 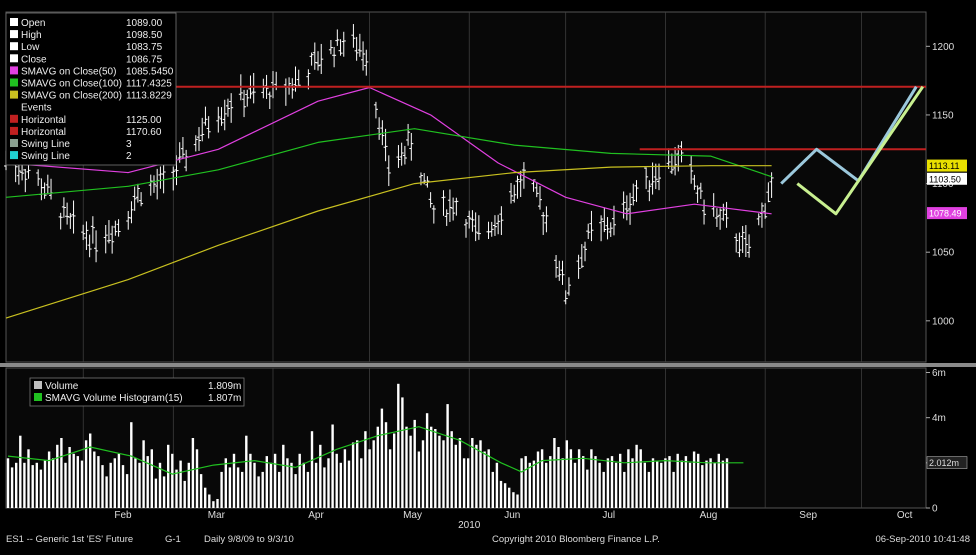 What do you see at coordinates (224, 398) in the screenshot?
I see `legend-value: 1.807m` at bounding box center [224, 398].